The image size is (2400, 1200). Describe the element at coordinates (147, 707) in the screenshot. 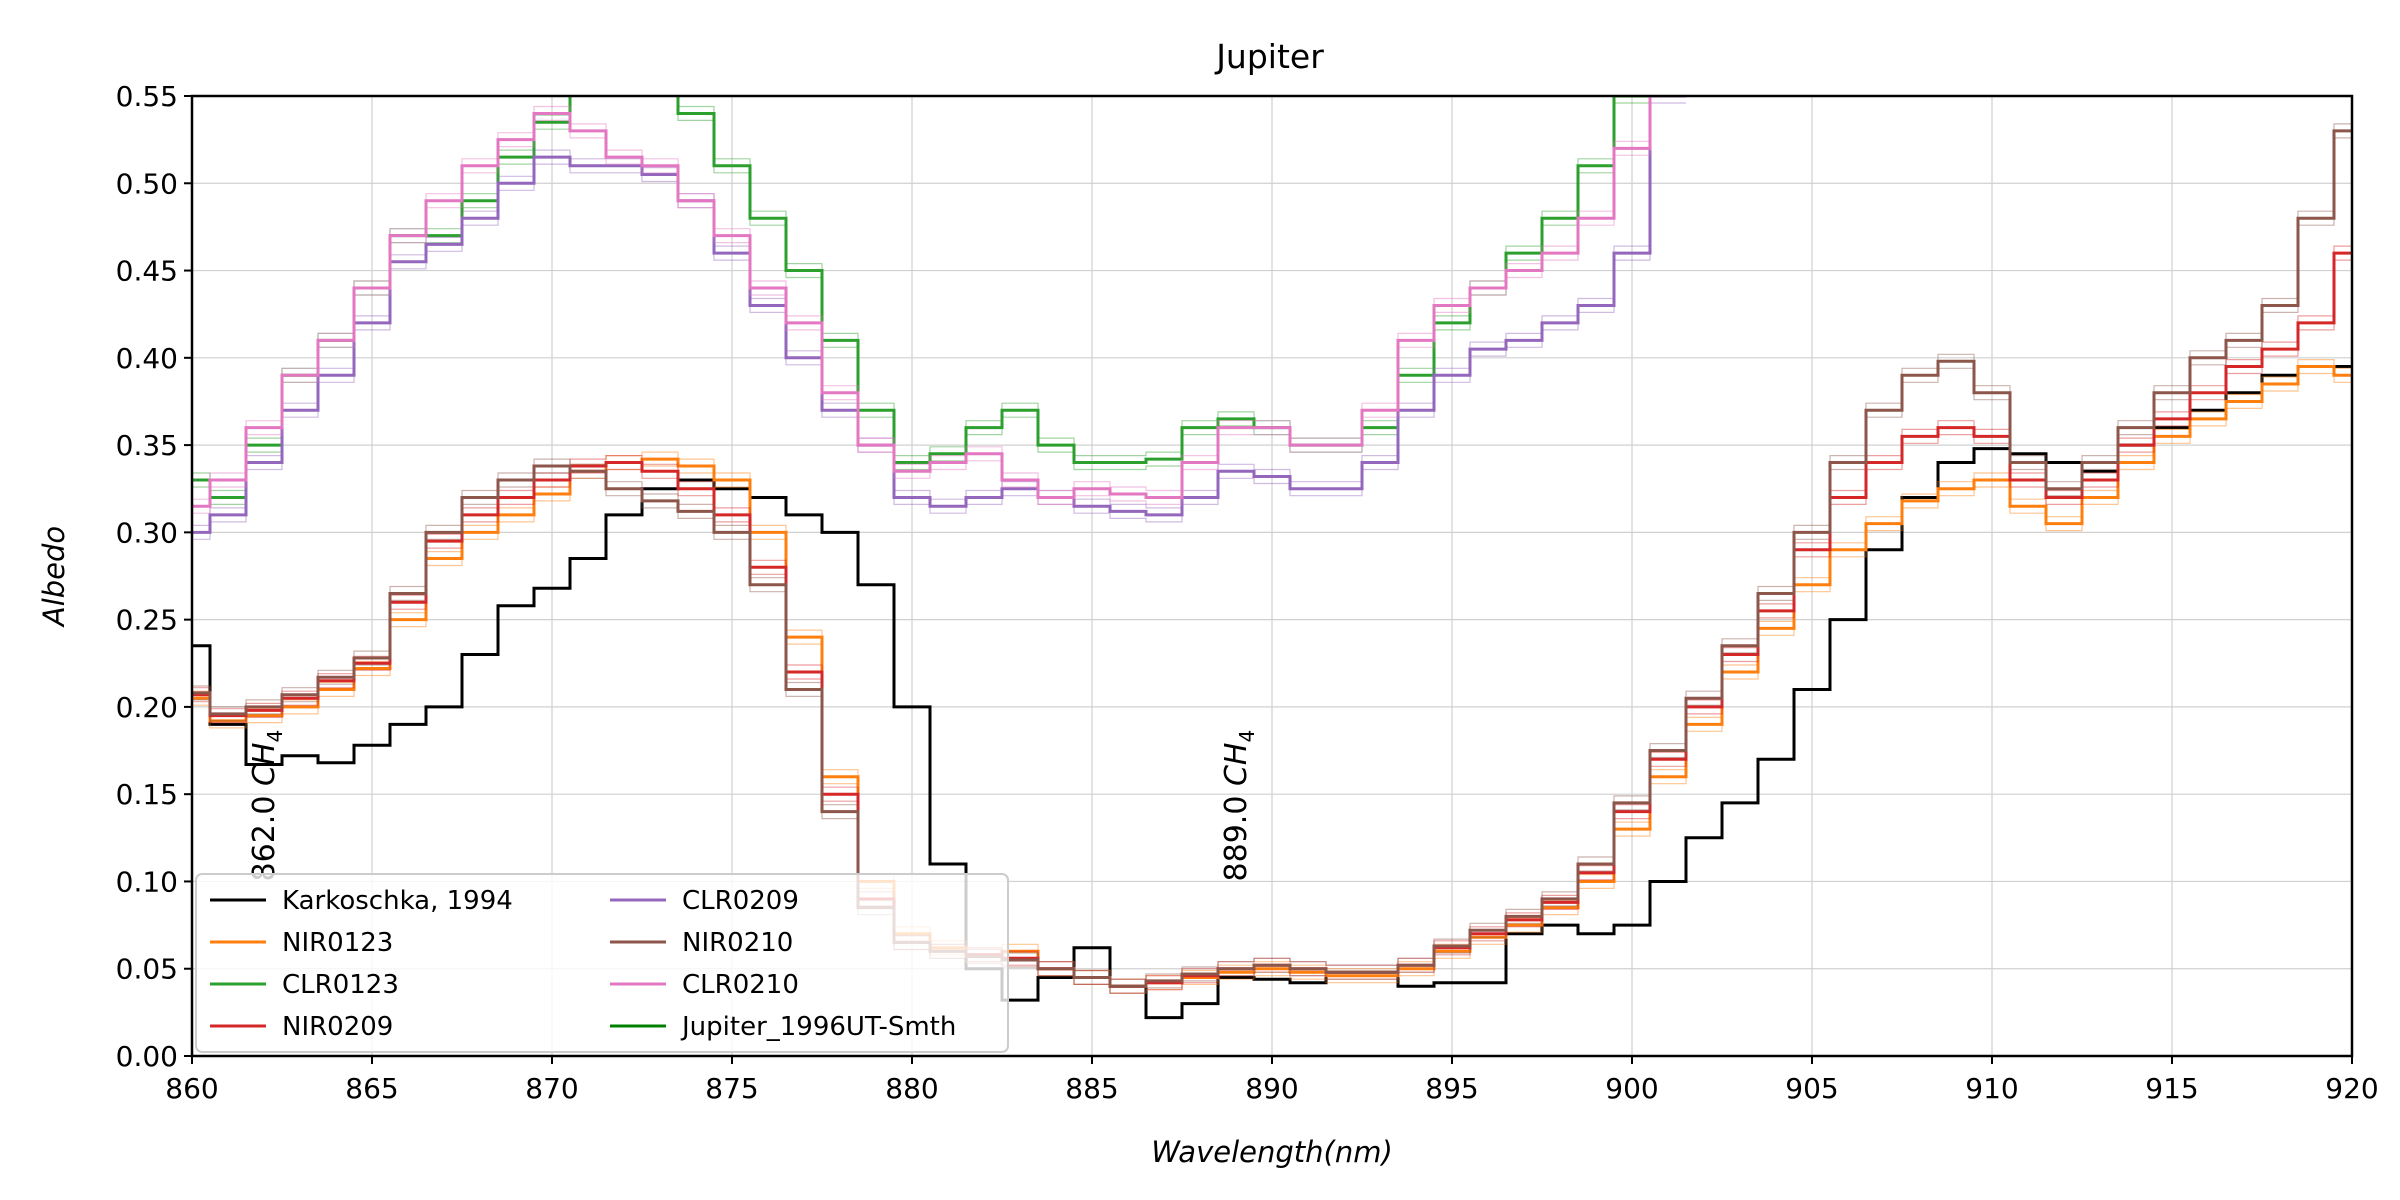

I see `y-tick-label: 0.20` at that location.